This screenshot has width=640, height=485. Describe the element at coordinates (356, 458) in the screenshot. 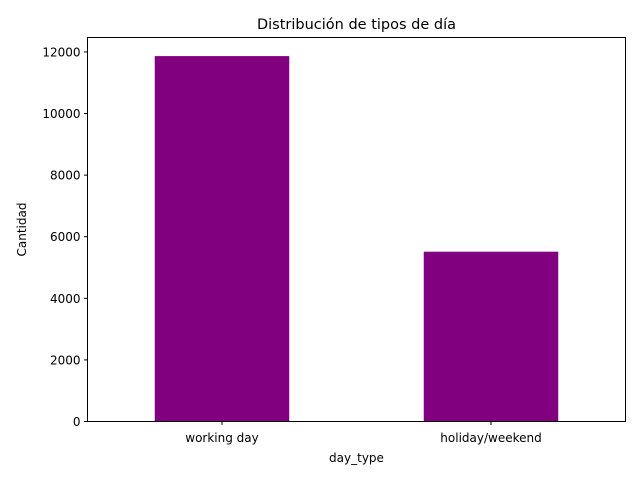

I see `x-axis-label: day_type` at that location.